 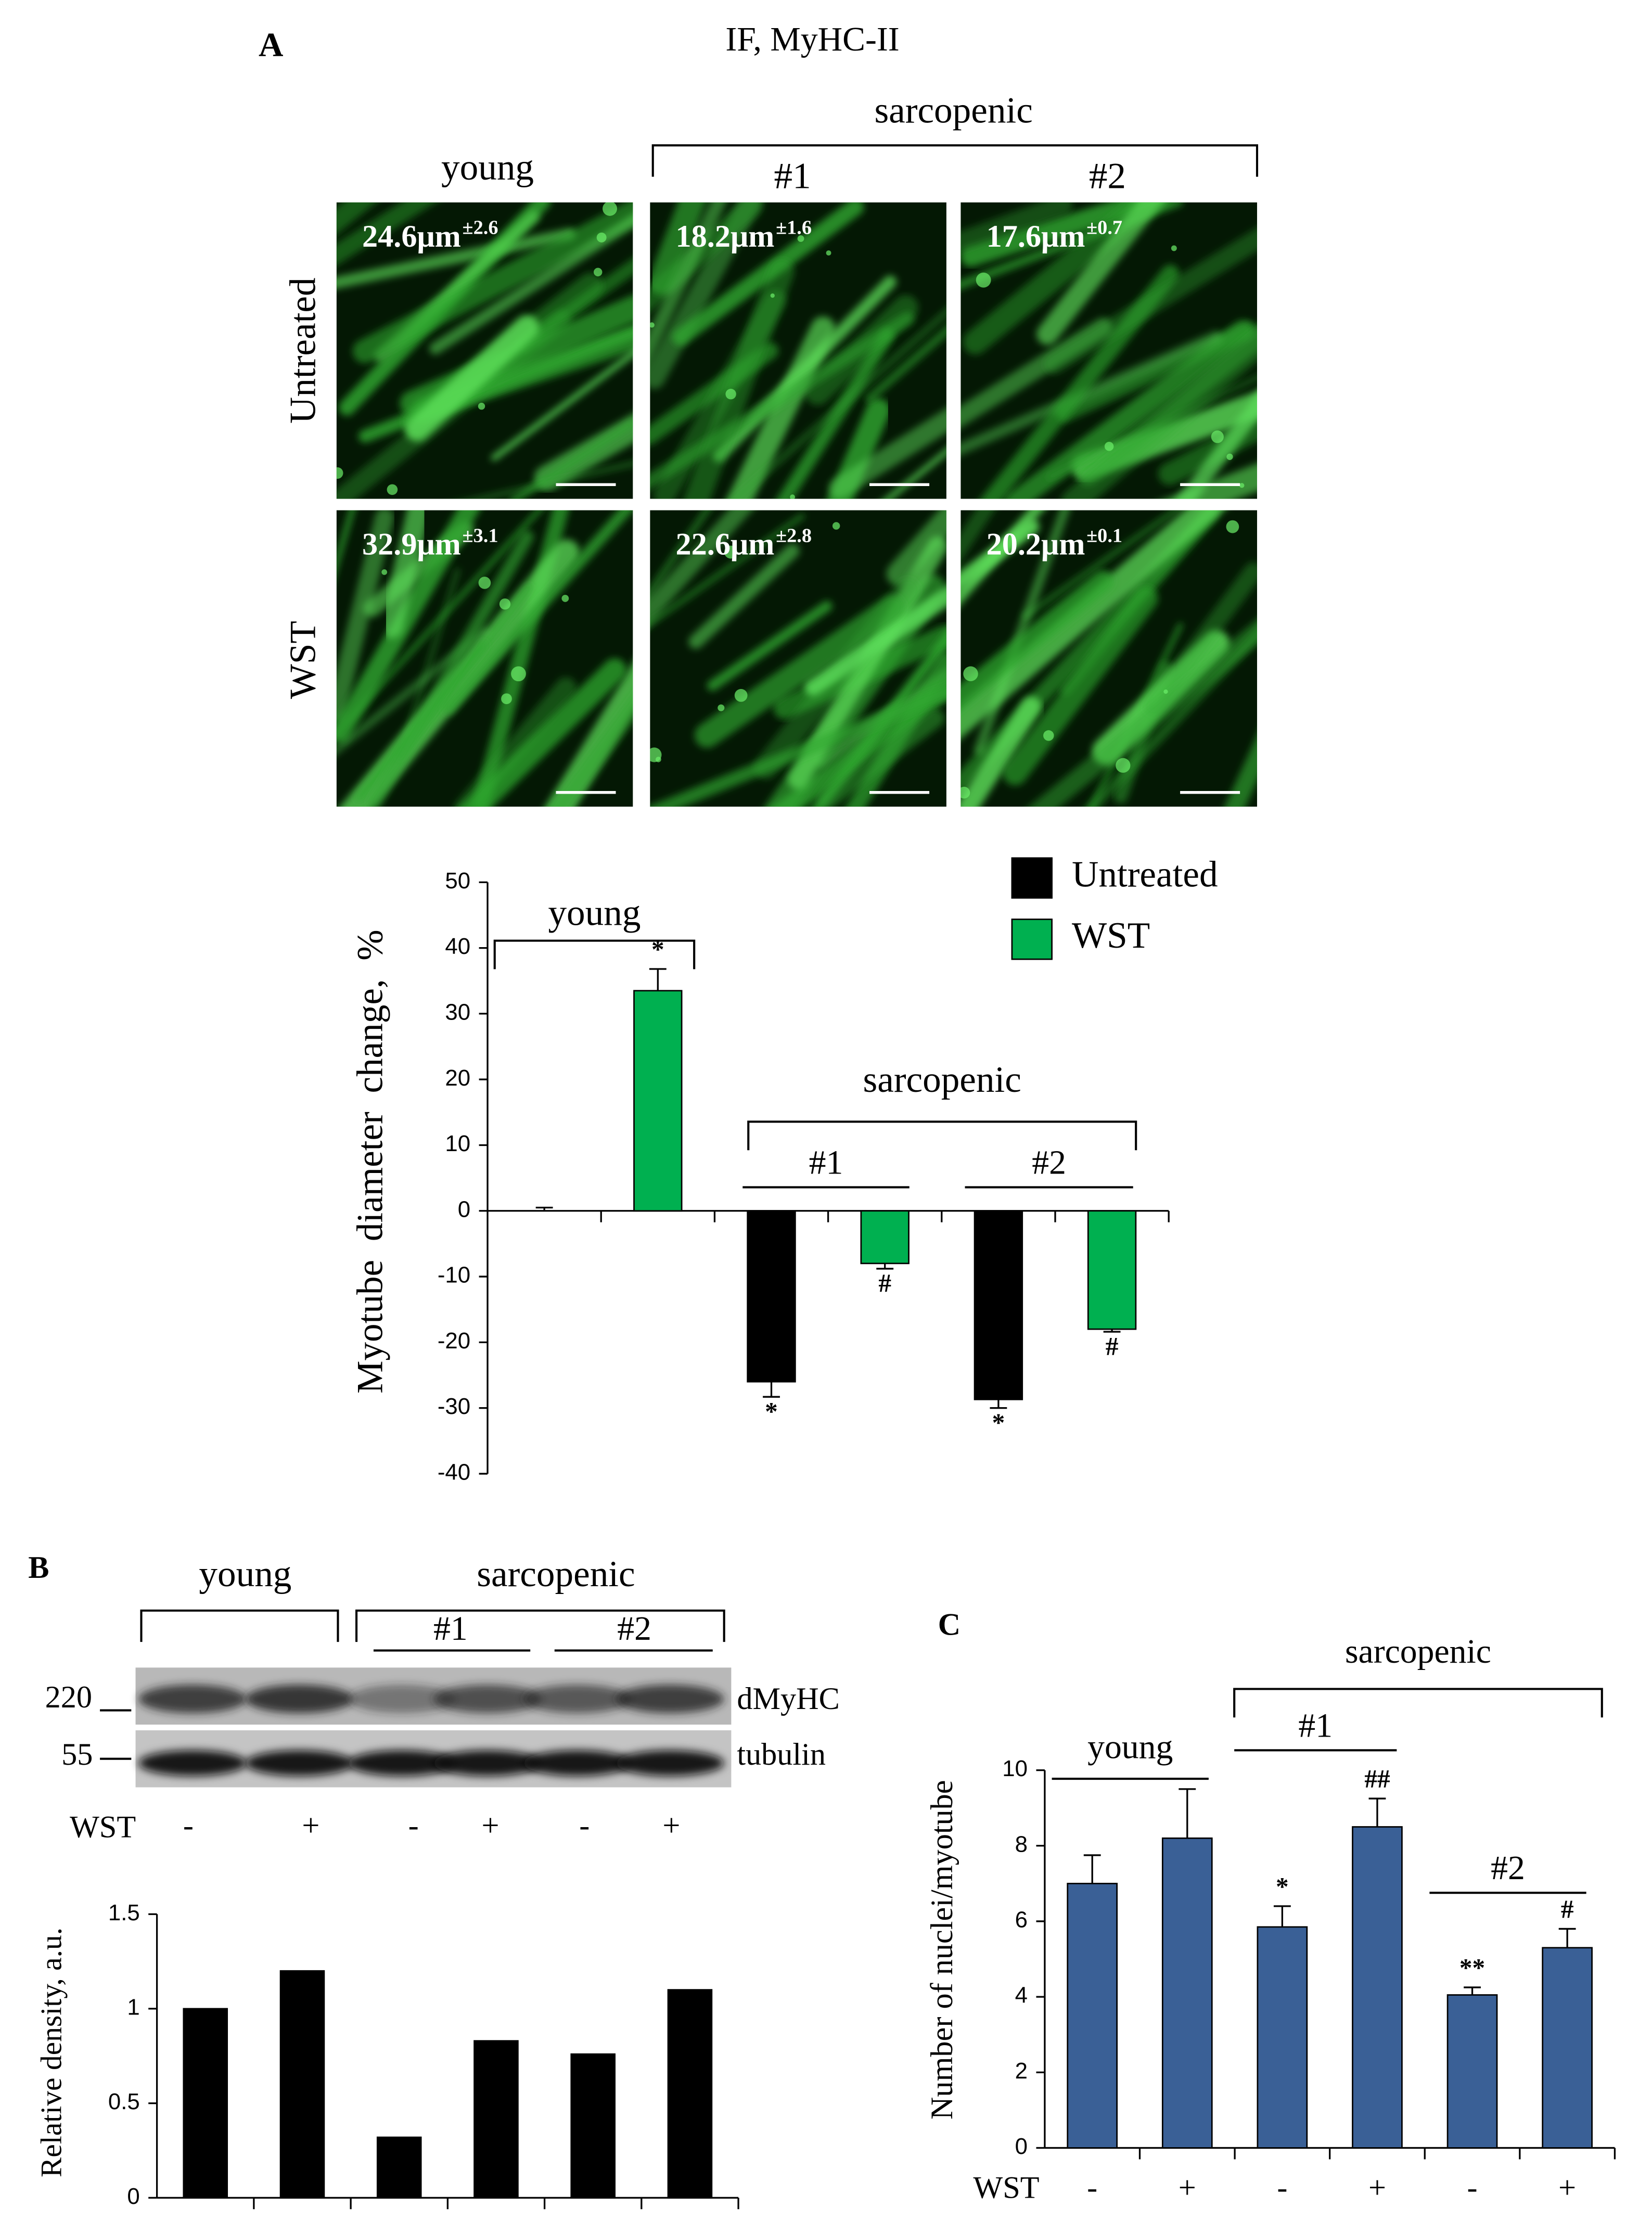 I want to click on diameter-label: 32.9μm, so click(x=411, y=545).